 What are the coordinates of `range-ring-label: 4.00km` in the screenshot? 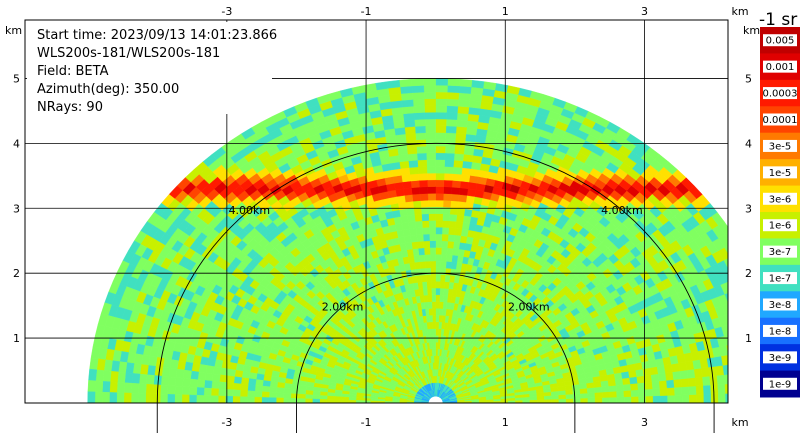 It's located at (622, 210).